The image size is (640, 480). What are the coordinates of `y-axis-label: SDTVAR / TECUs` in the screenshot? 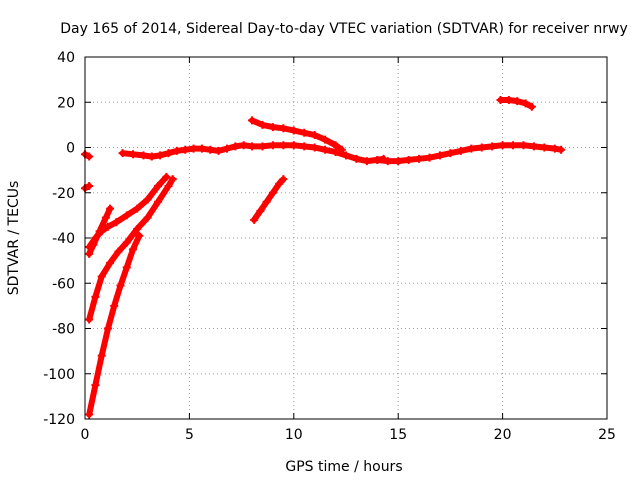 It's located at (14, 238).